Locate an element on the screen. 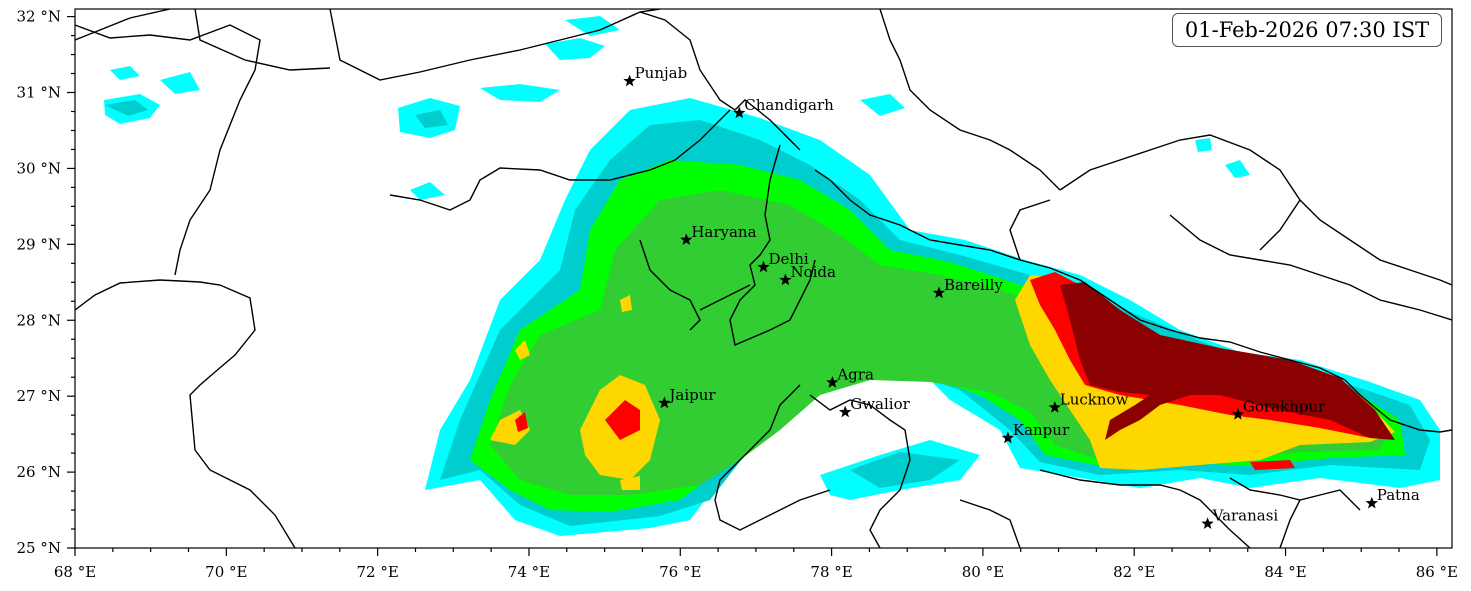 This screenshot has height=591, width=1471. city-label: Punjab is located at coordinates (661, 73).